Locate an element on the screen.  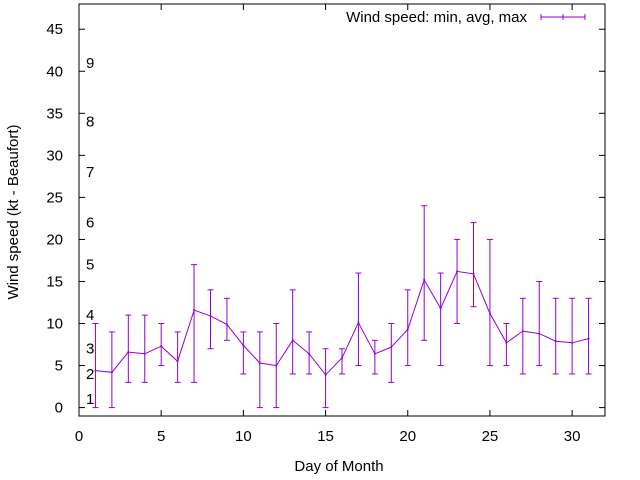
y-tick-label: 25 is located at coordinates (54, 197).